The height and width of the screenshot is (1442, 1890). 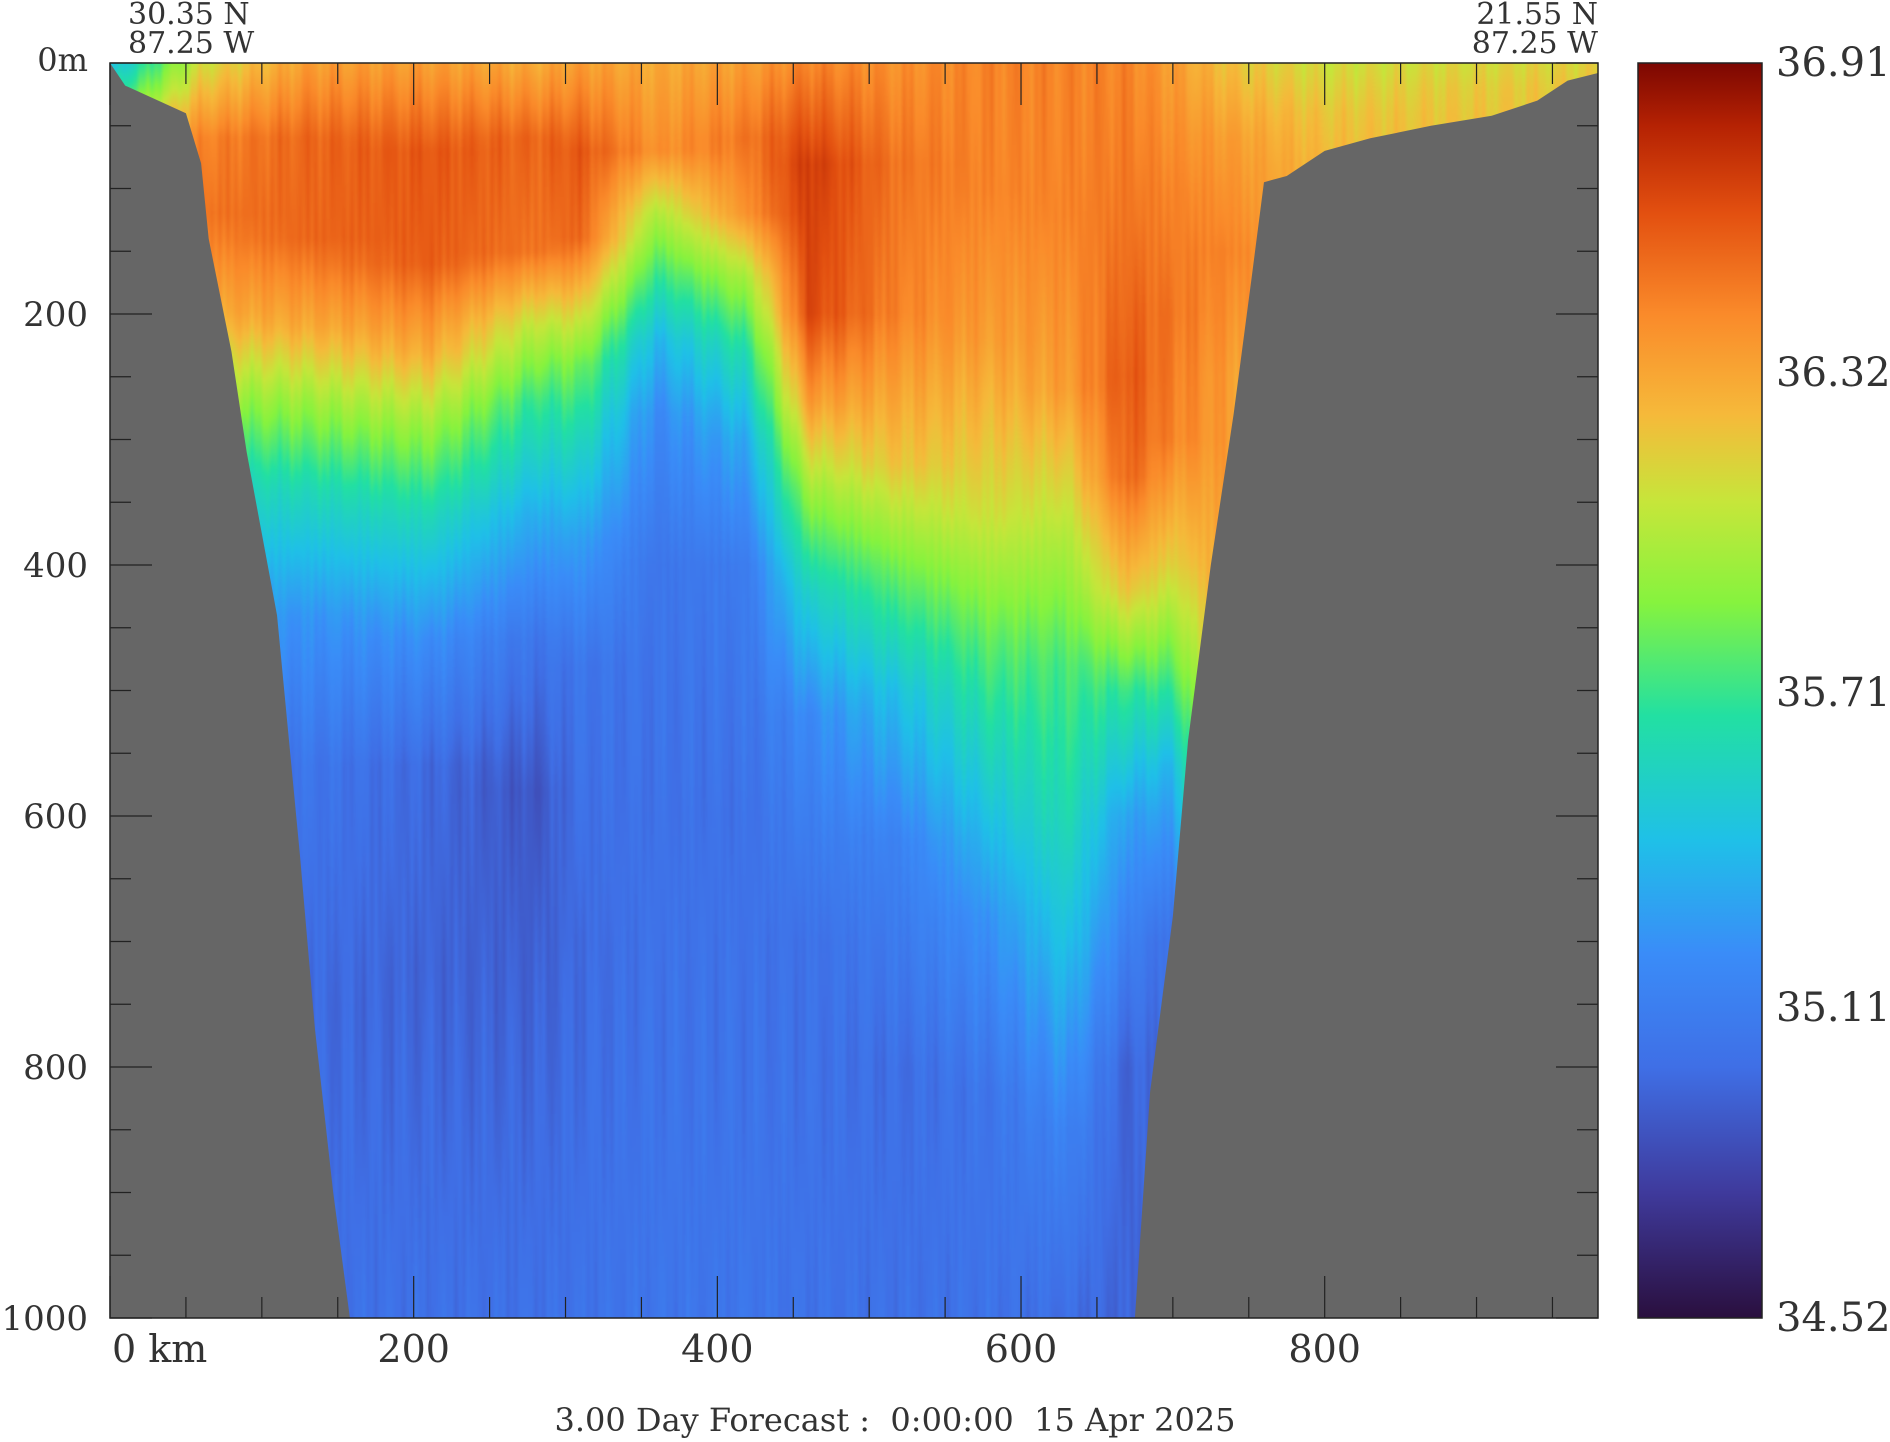 What do you see at coordinates (1537, 16) in the screenshot?
I see `end-lat-label: 21.55 N` at bounding box center [1537, 16].